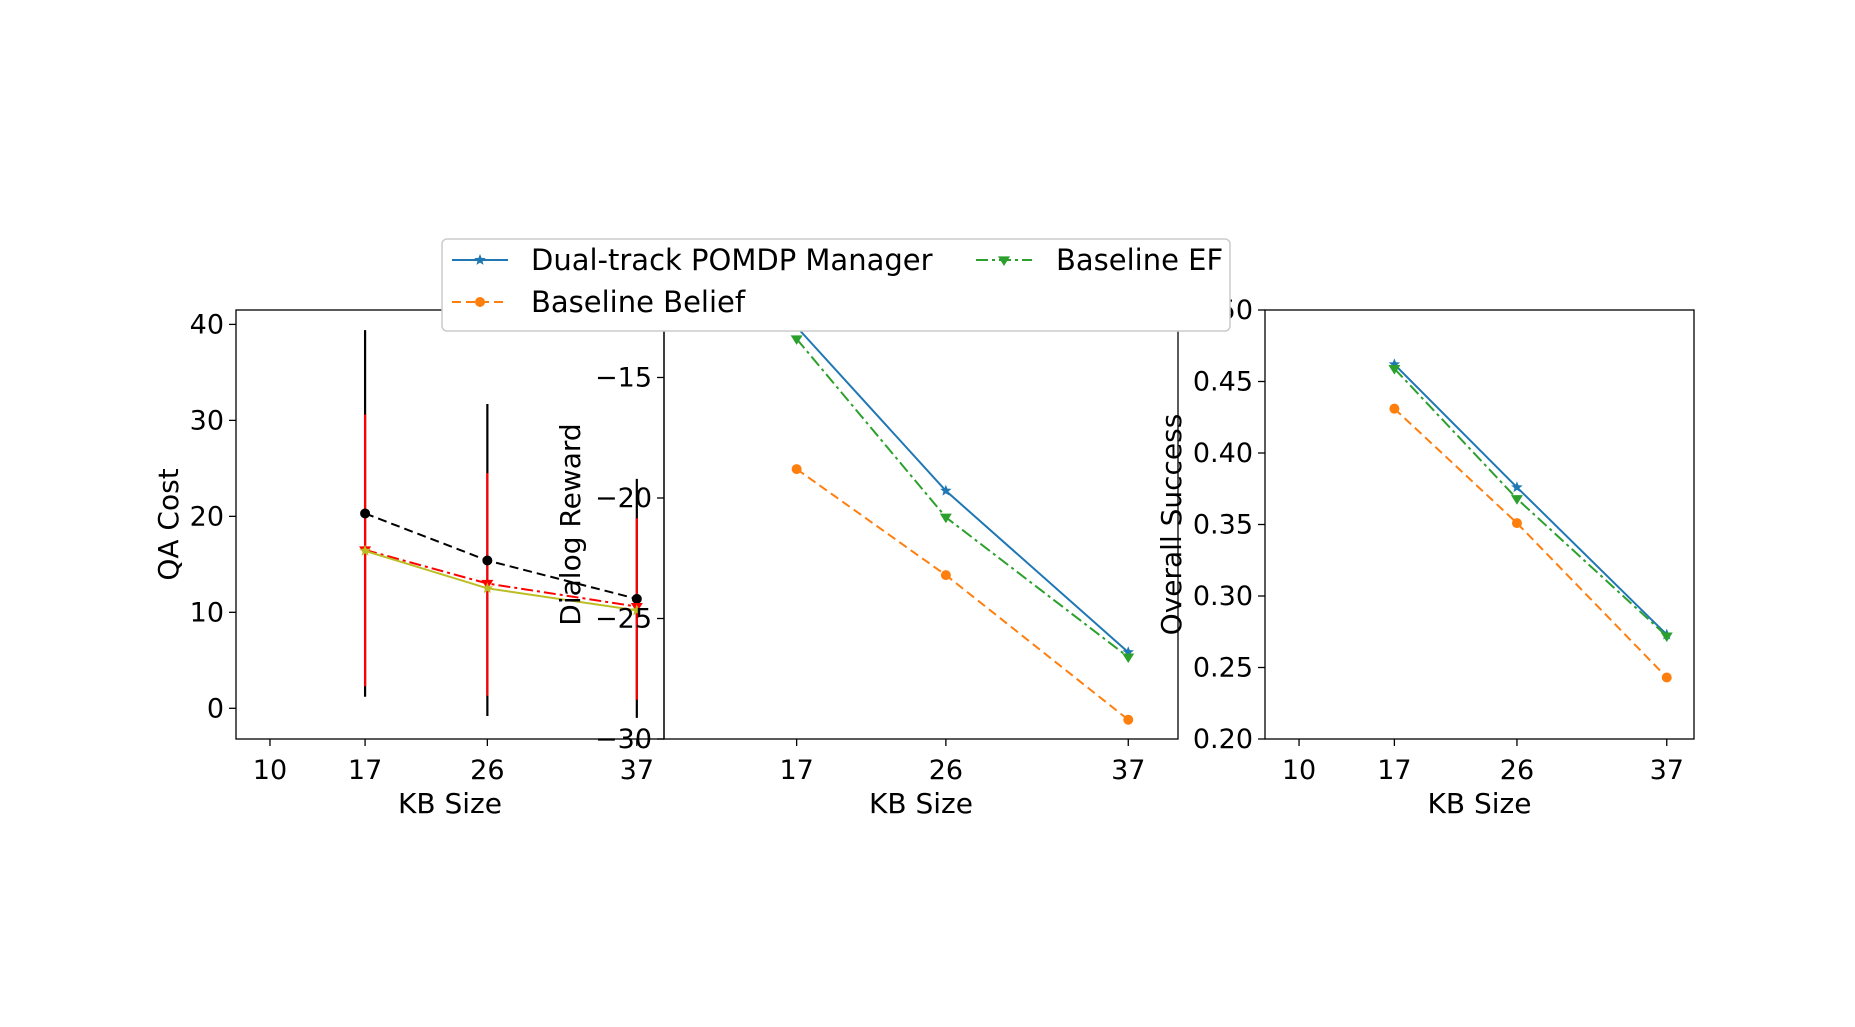  Describe the element at coordinates (1223, 525) in the screenshot. I see `y-tick-label: 0.35` at that location.